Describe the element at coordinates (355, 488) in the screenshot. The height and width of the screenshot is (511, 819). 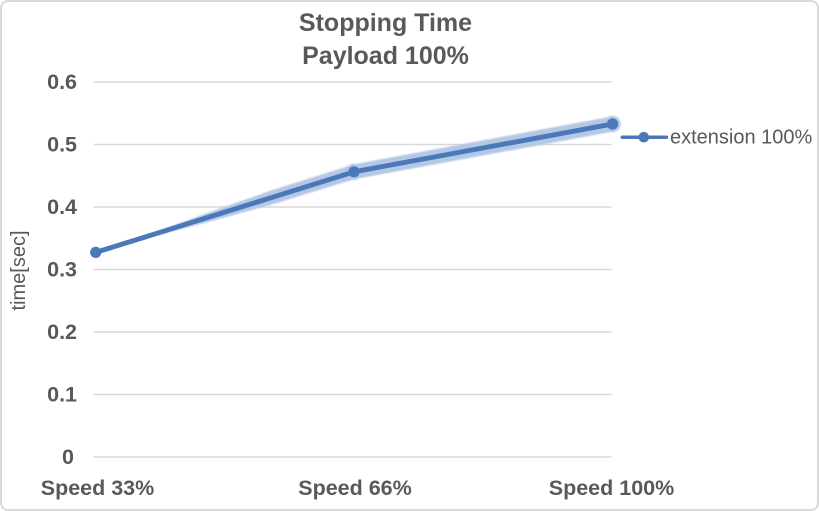
I see `svg-text: Speed 66%` at that location.